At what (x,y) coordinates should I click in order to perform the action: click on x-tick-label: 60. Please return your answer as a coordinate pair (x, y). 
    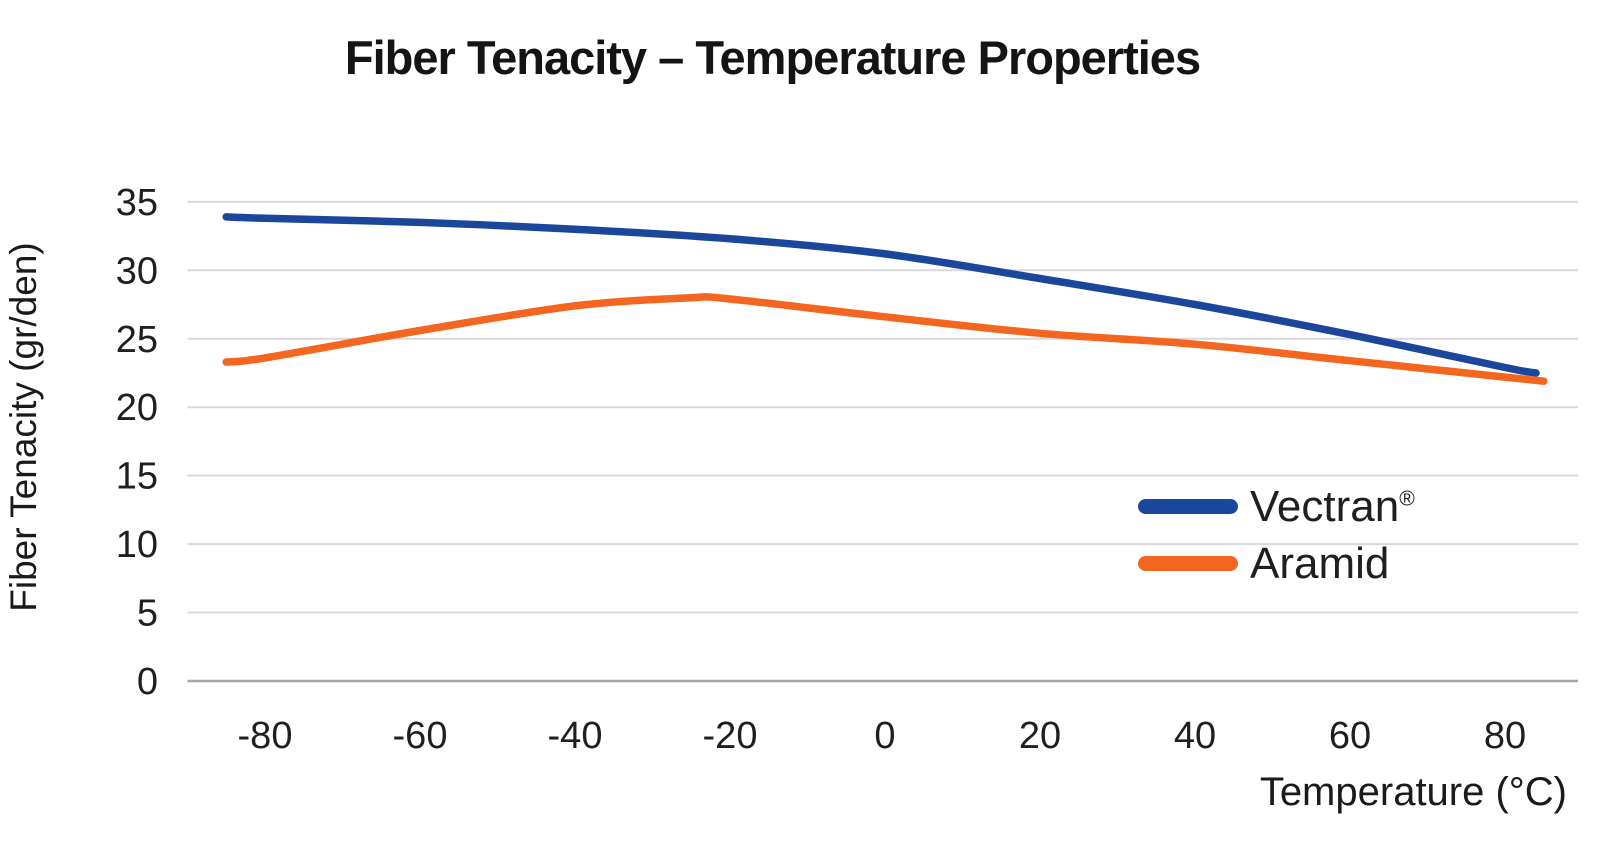
    Looking at the image, I should click on (1350, 736).